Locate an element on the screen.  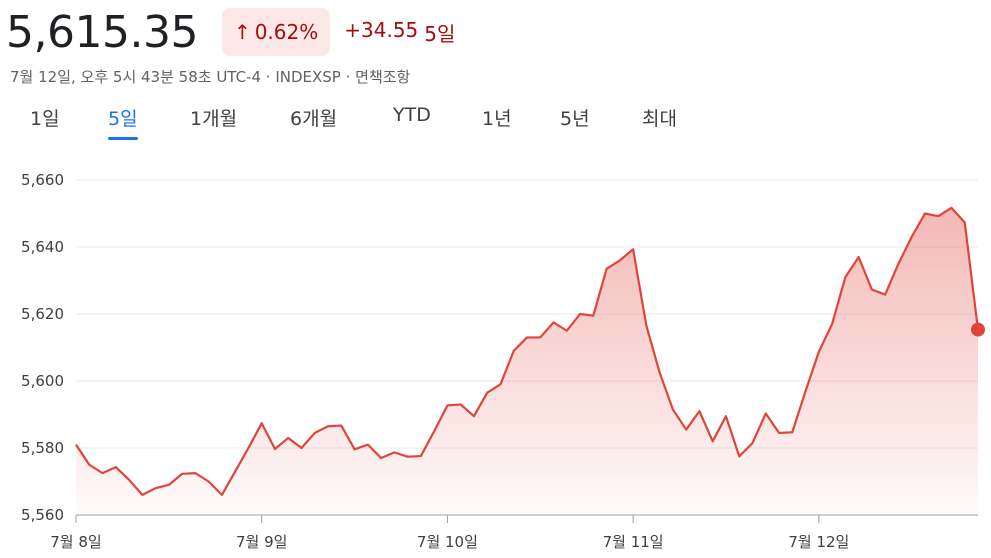
x-tick-label: 7월 8일 is located at coordinates (75, 542).